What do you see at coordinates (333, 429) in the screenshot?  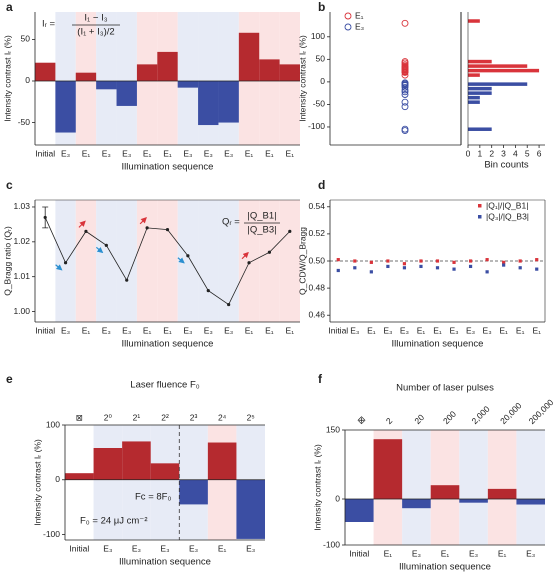 I see `y-tick-label: 150` at bounding box center [333, 429].